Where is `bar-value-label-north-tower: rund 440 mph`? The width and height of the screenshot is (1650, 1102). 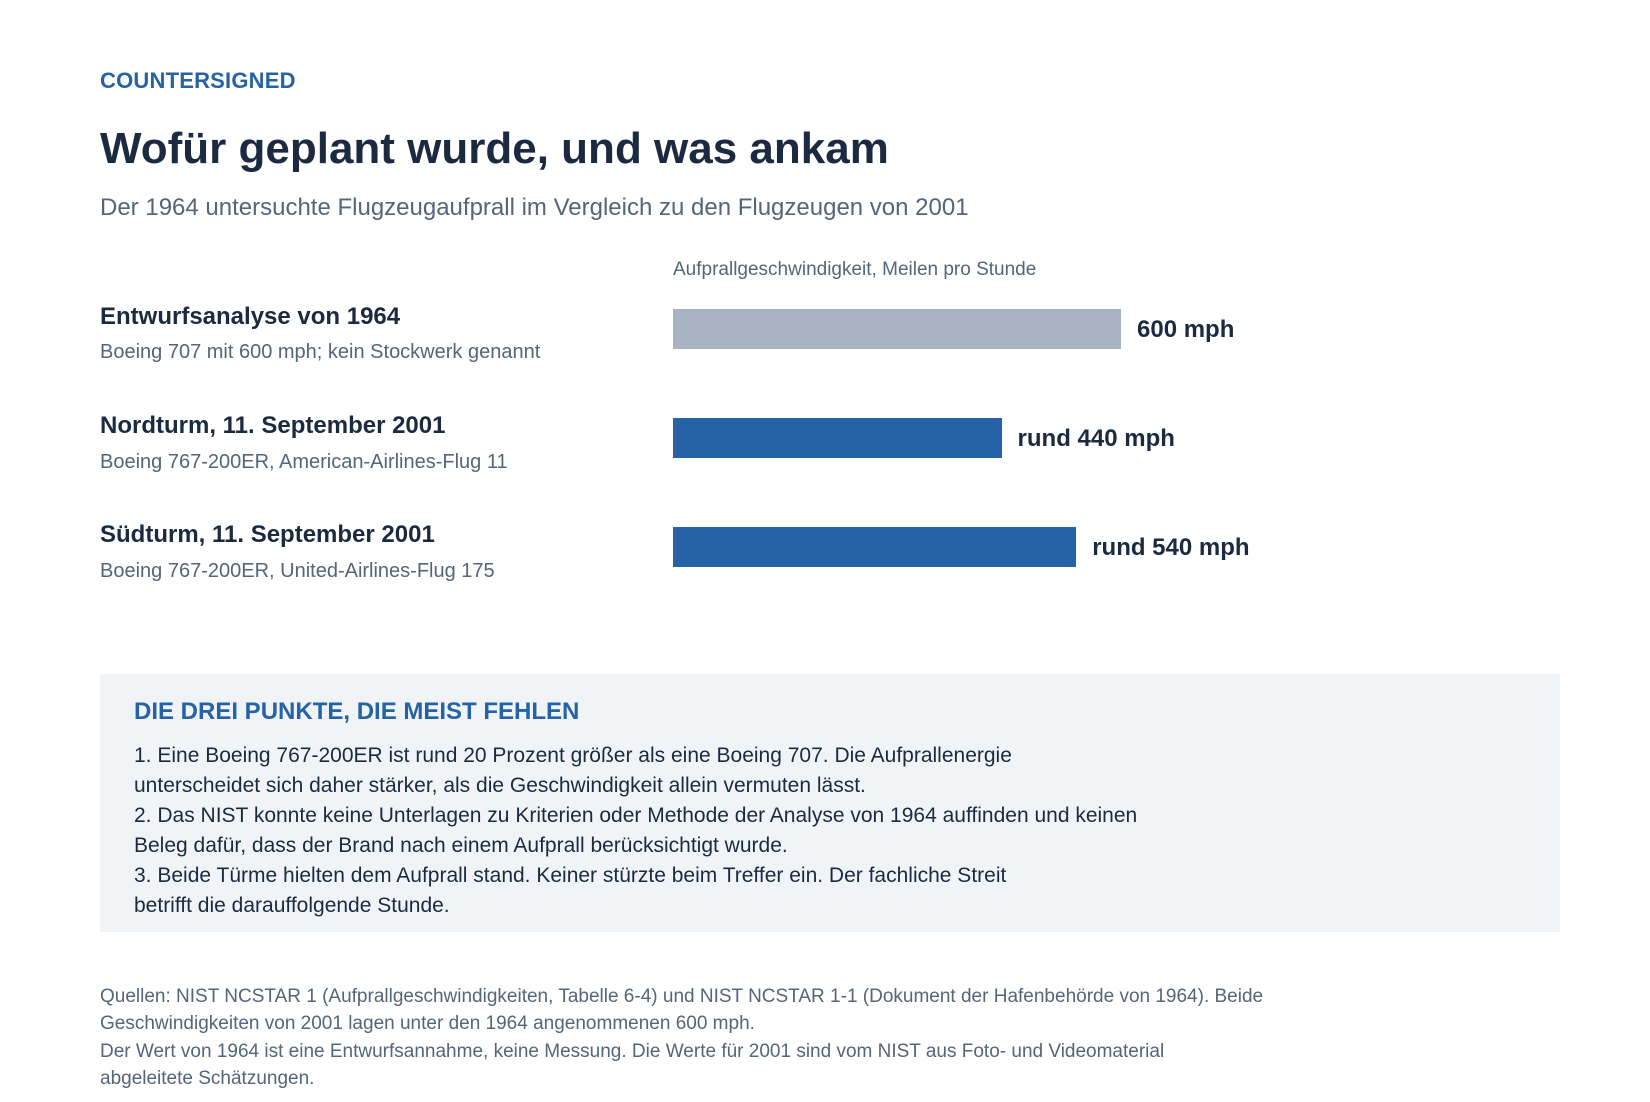
bar-value-label-north-tower: rund 440 mph is located at coordinates (1096, 438).